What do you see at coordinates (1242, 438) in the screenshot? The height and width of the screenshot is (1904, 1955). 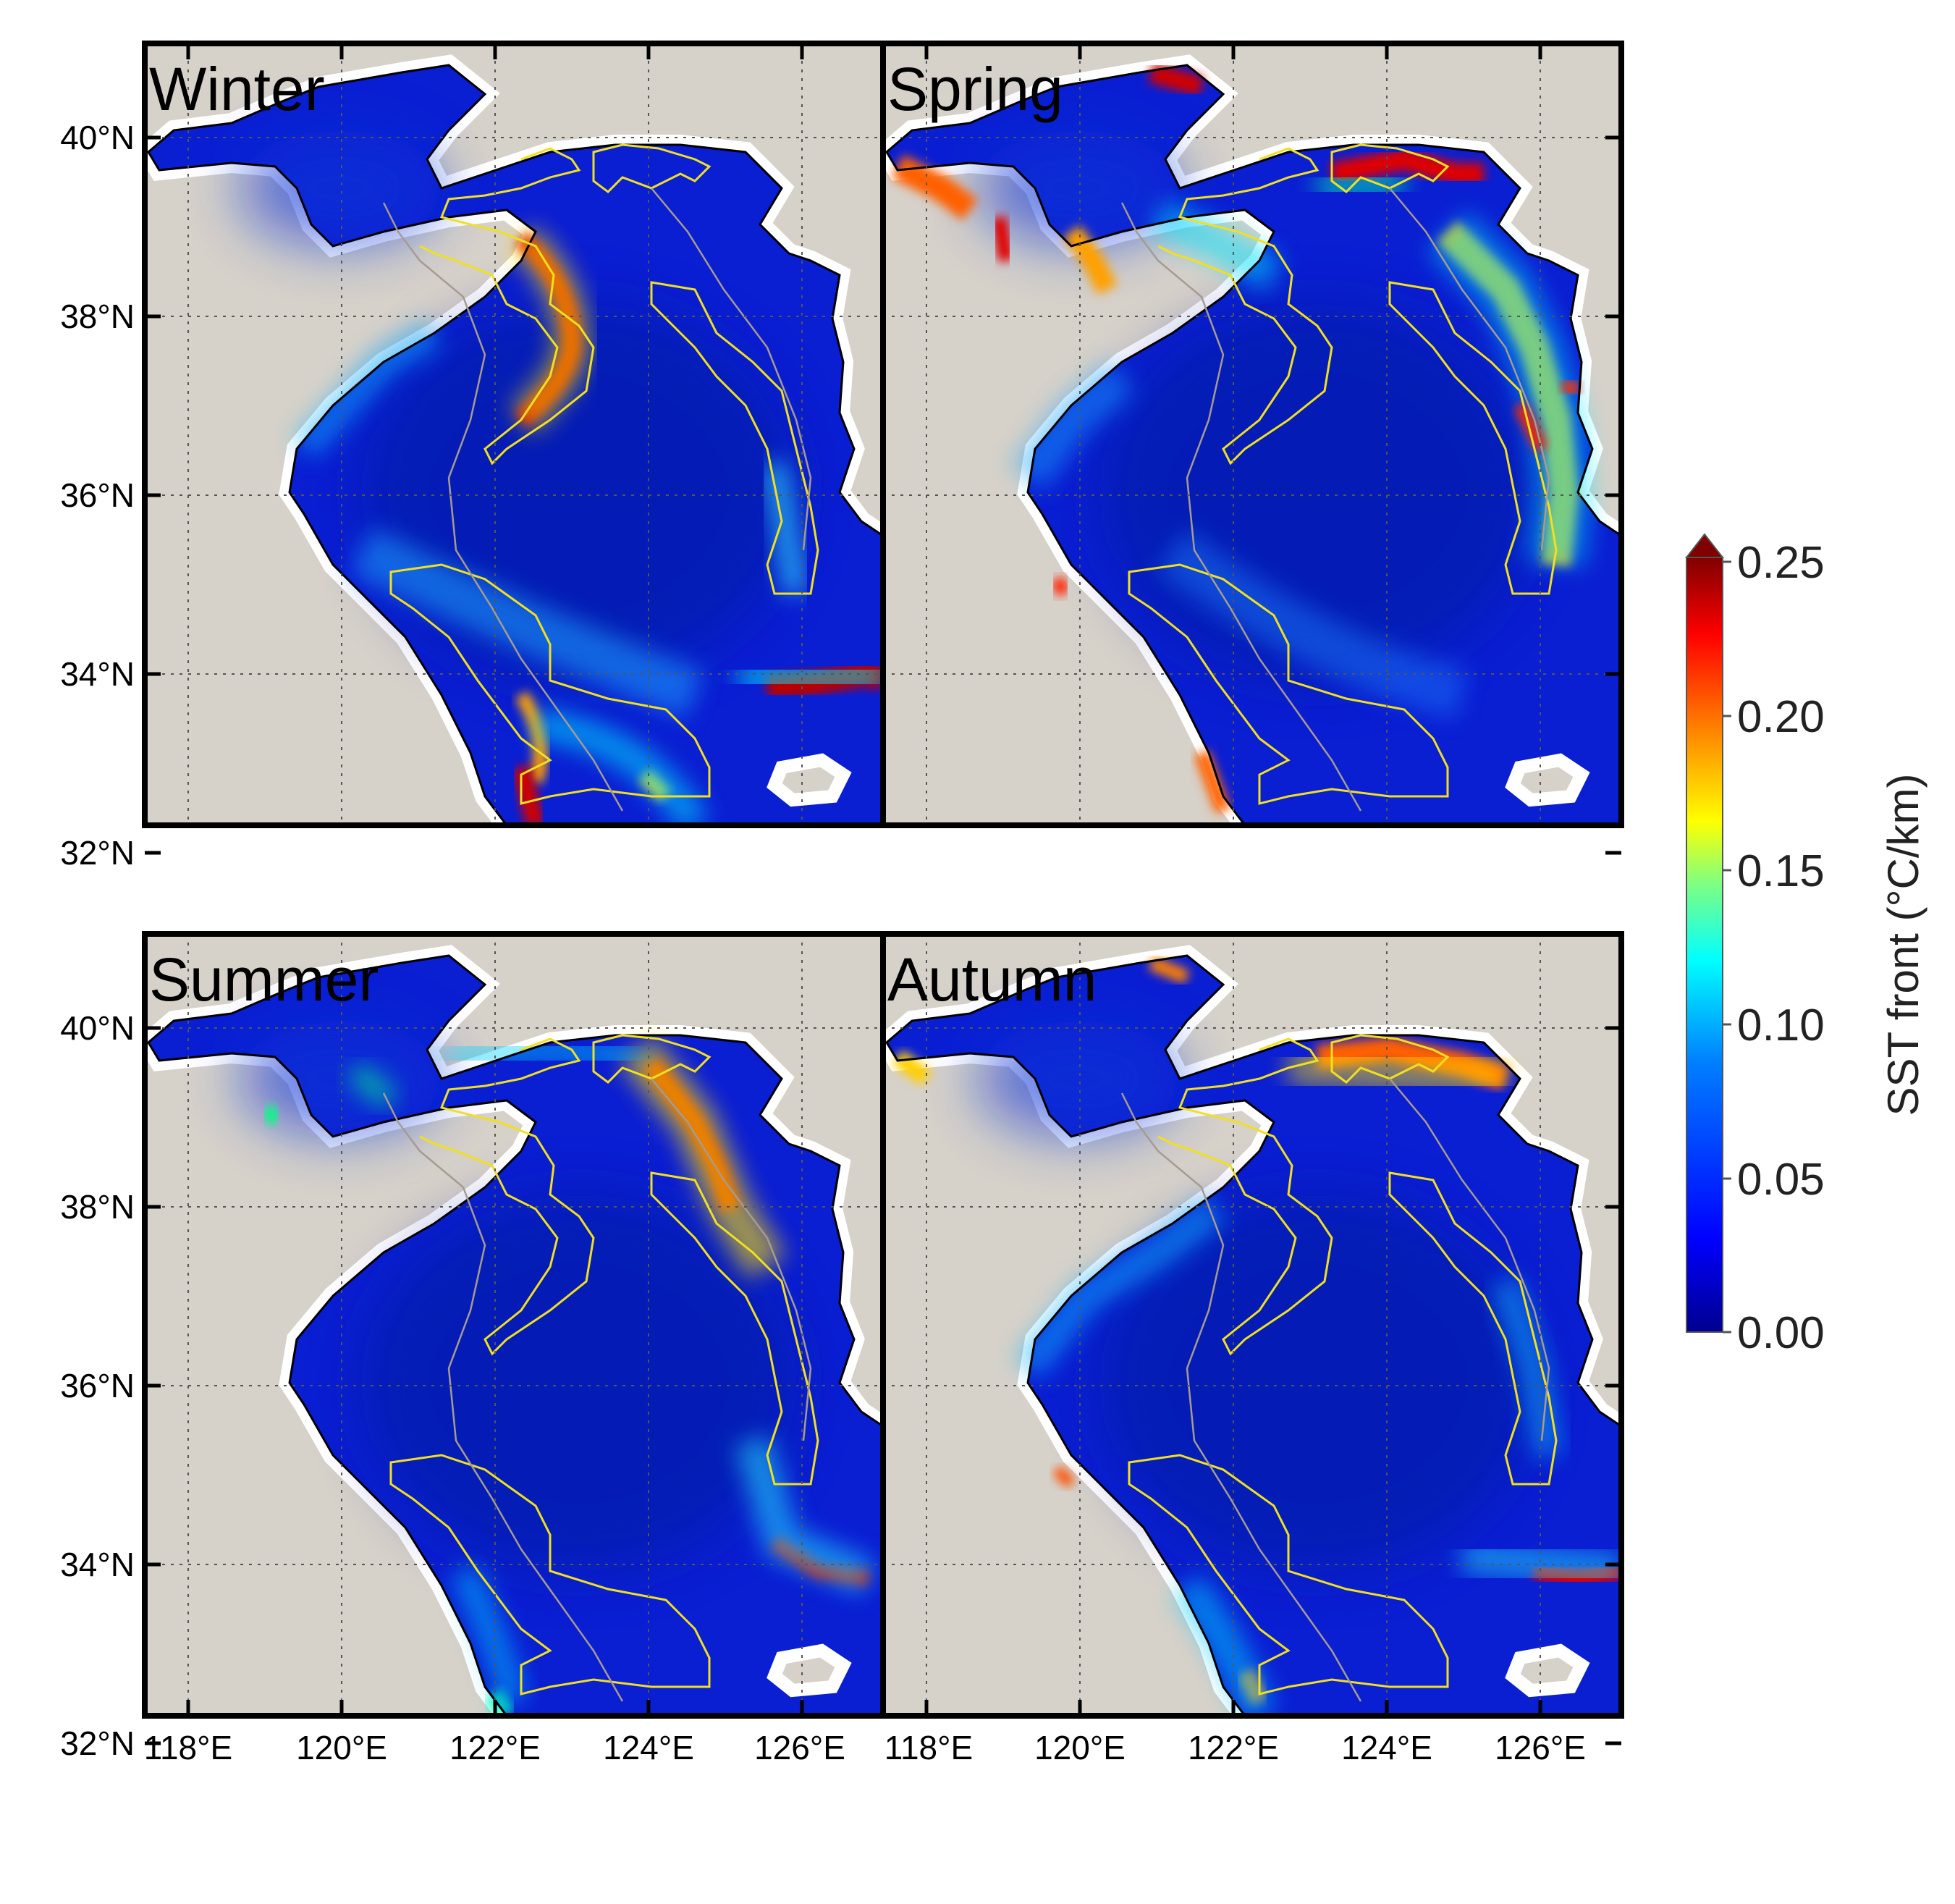 I see `front-features-spring` at bounding box center [1242, 438].